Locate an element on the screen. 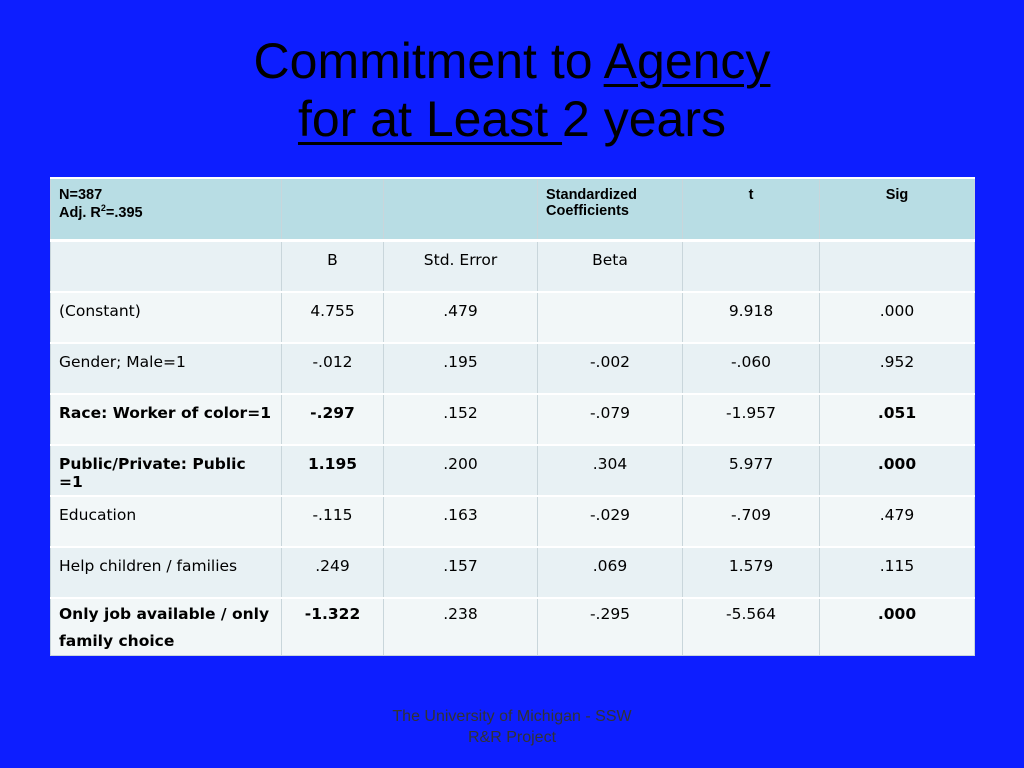 The width and height of the screenshot is (1024, 768). cell-sig: .115 is located at coordinates (897, 572).